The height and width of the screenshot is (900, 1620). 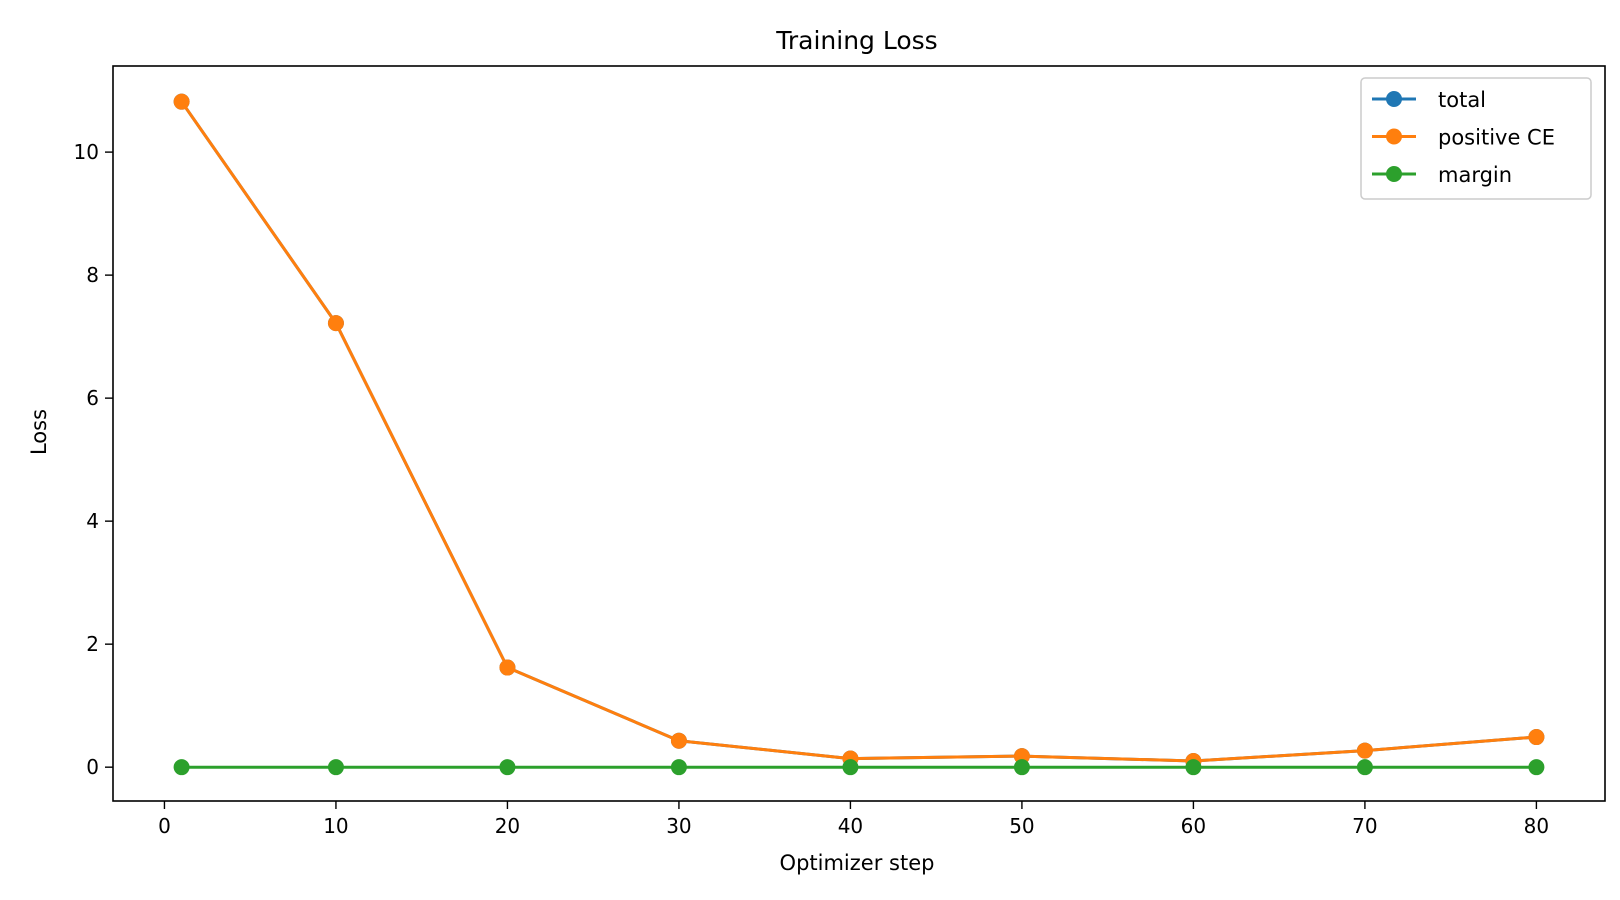 What do you see at coordinates (86, 152) in the screenshot?
I see `y-tick-label: 10` at bounding box center [86, 152].